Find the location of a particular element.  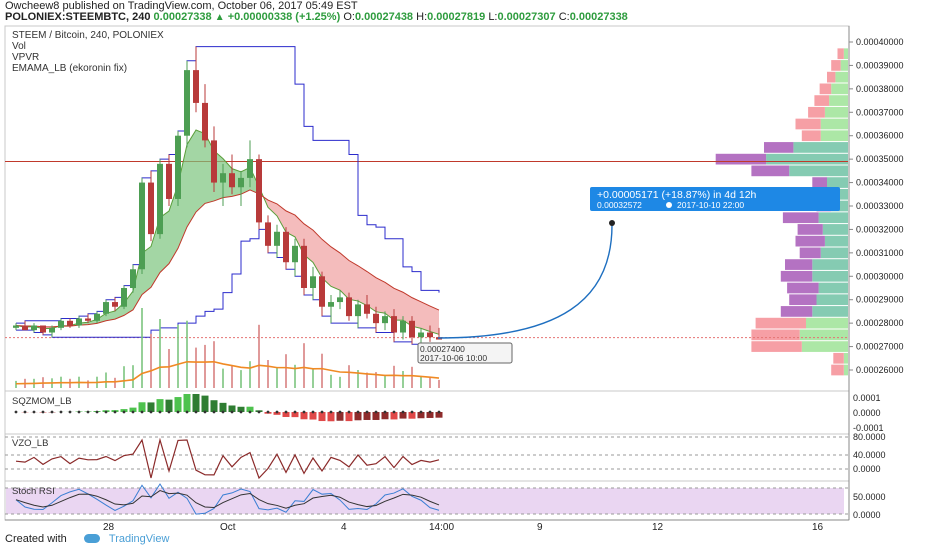

projection-target: 0.00032572 is located at coordinates (619, 205).